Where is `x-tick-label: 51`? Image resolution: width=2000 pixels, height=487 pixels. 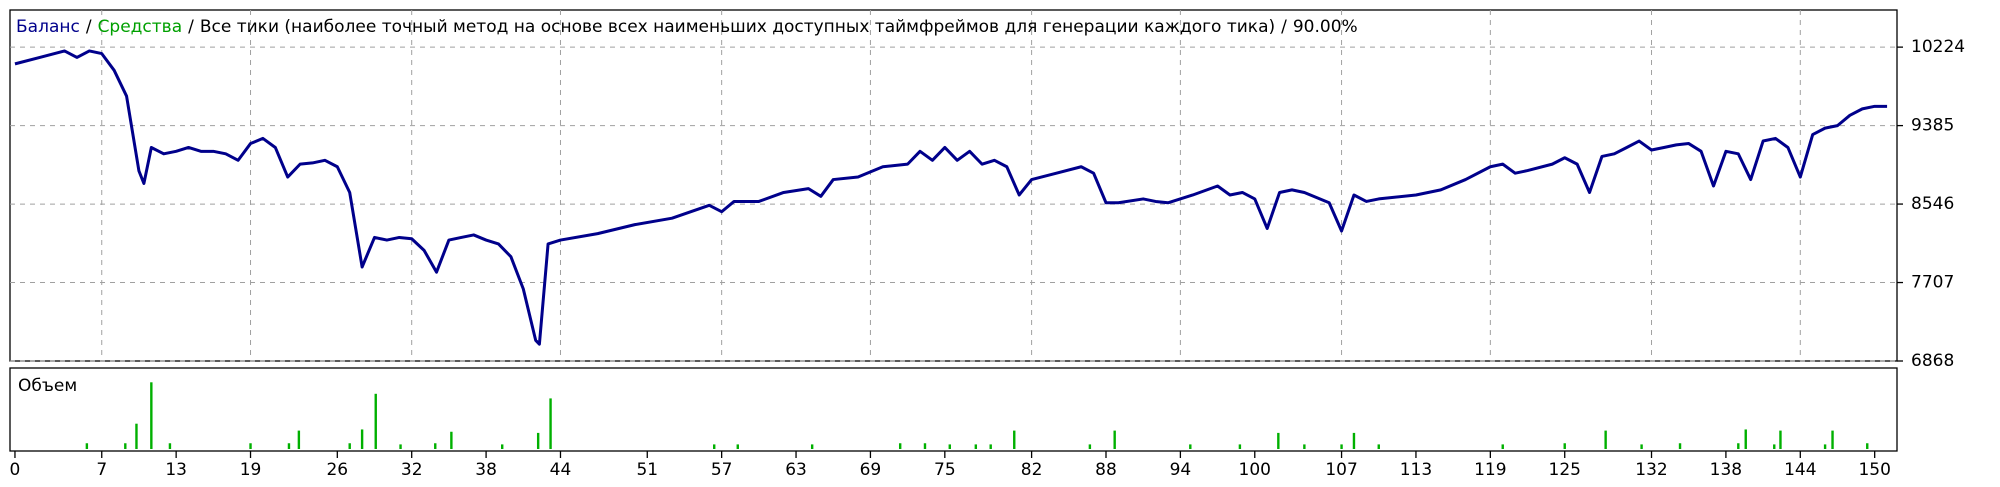 x-tick-label: 51 is located at coordinates (647, 470).